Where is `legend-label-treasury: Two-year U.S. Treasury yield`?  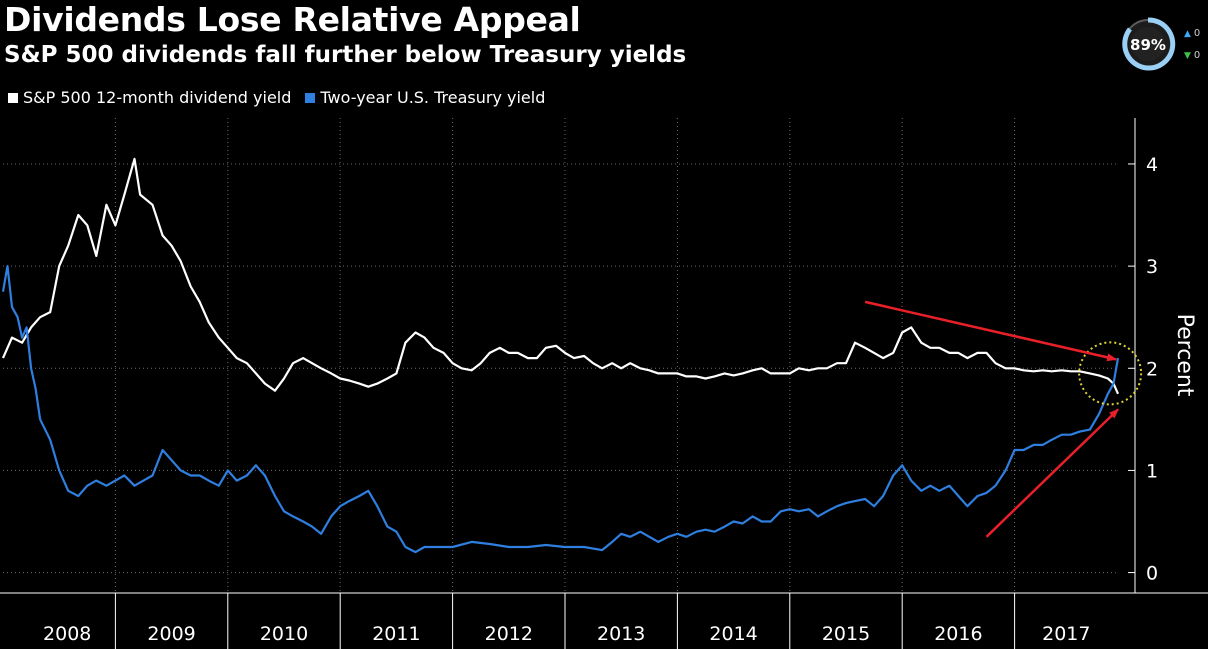
legend-label-treasury: Two-year U.S. Treasury yield is located at coordinates (433, 97).